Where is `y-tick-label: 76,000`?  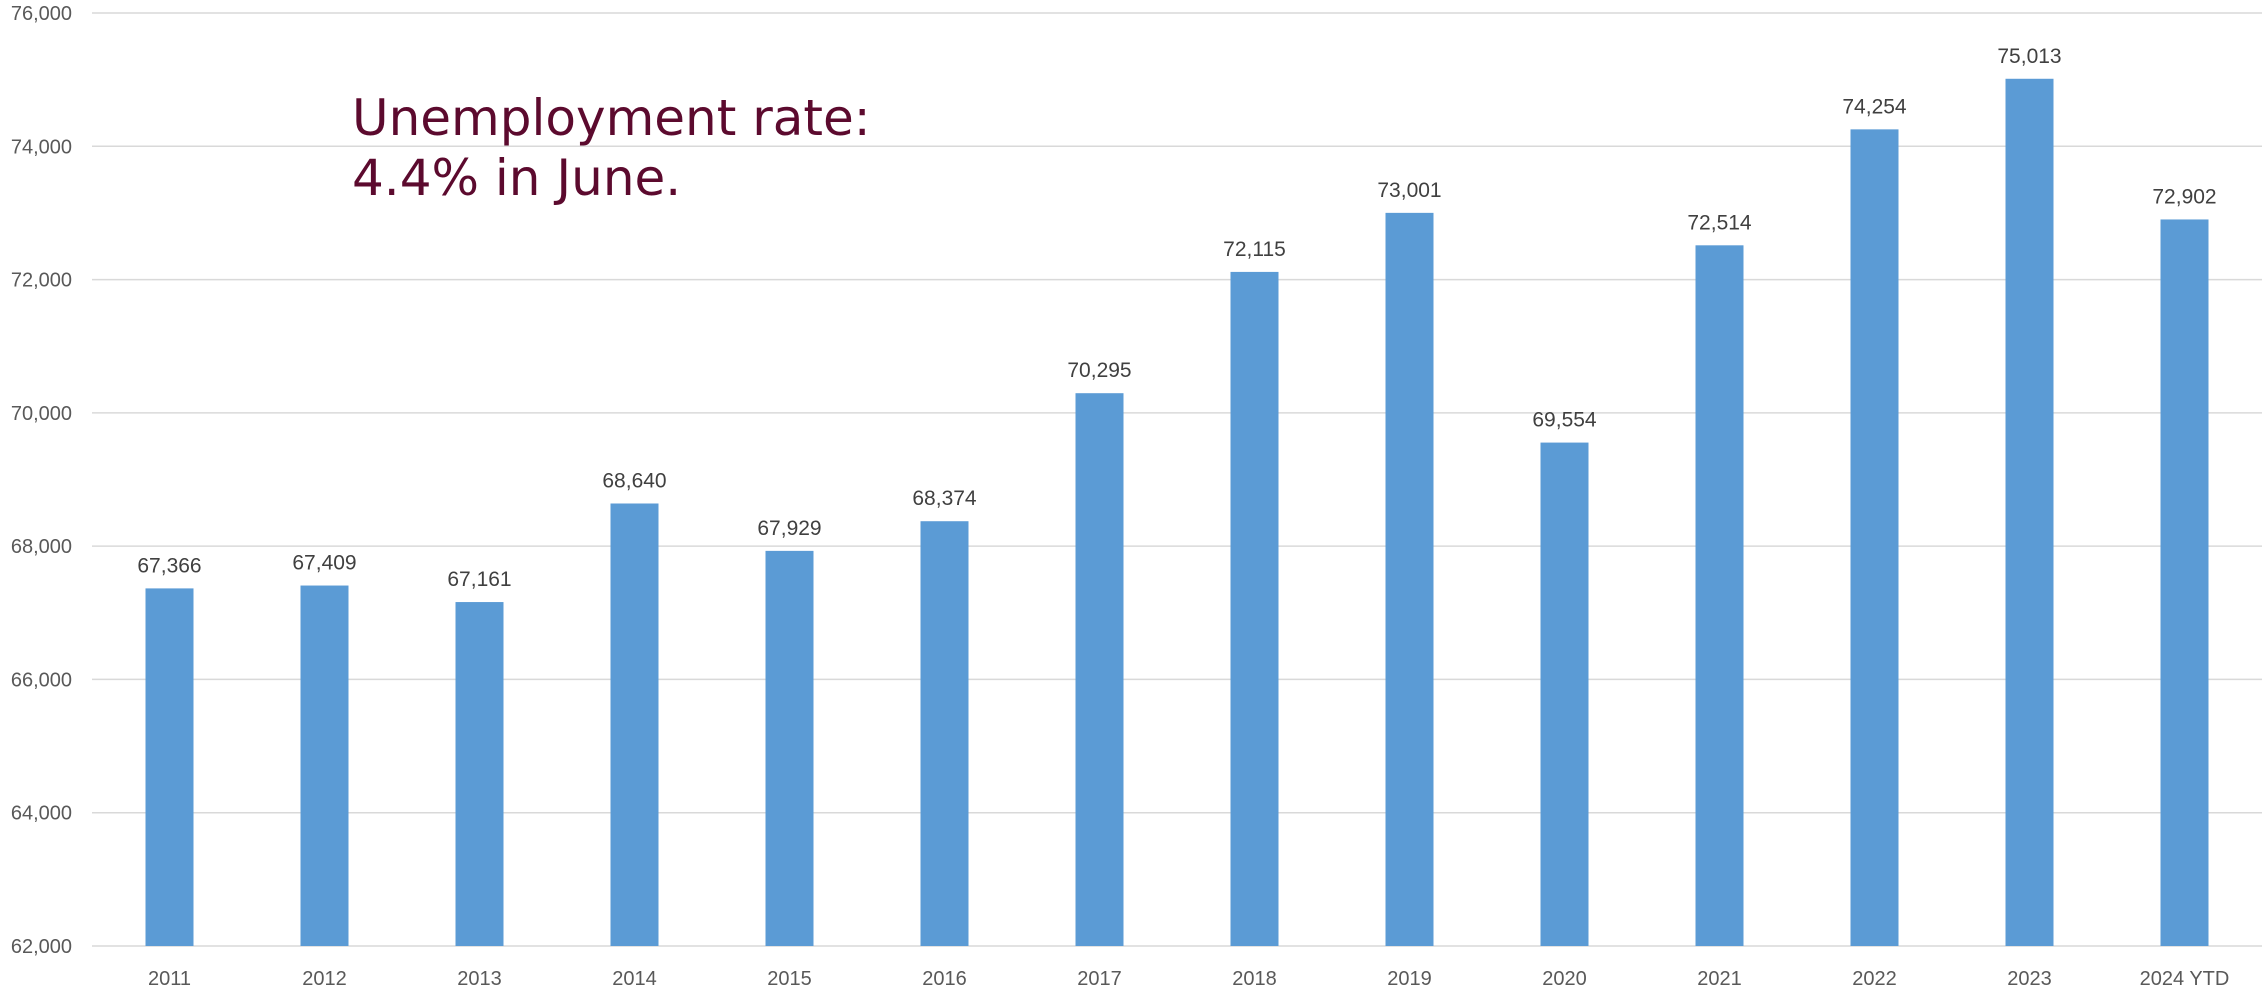 y-tick-label: 76,000 is located at coordinates (41, 14).